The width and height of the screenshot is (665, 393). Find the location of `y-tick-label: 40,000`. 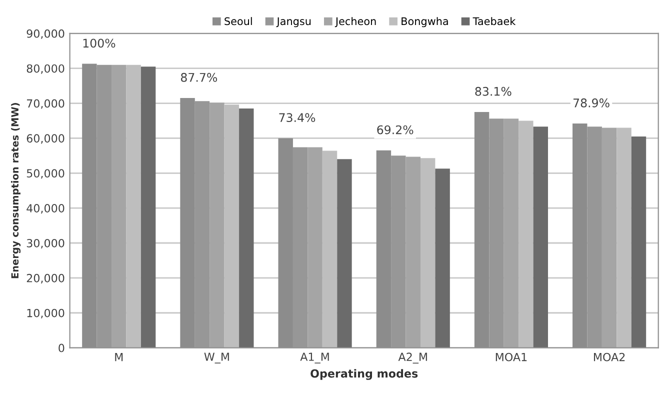

y-tick-label: 40,000 is located at coordinates (45, 209).